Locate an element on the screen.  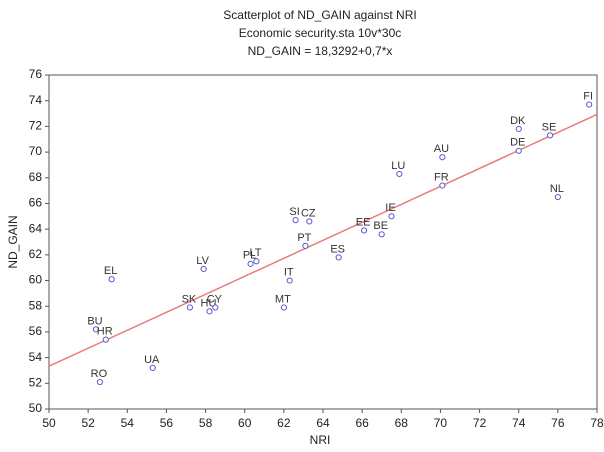
y-tick-label: 62 is located at coordinates (36, 254).